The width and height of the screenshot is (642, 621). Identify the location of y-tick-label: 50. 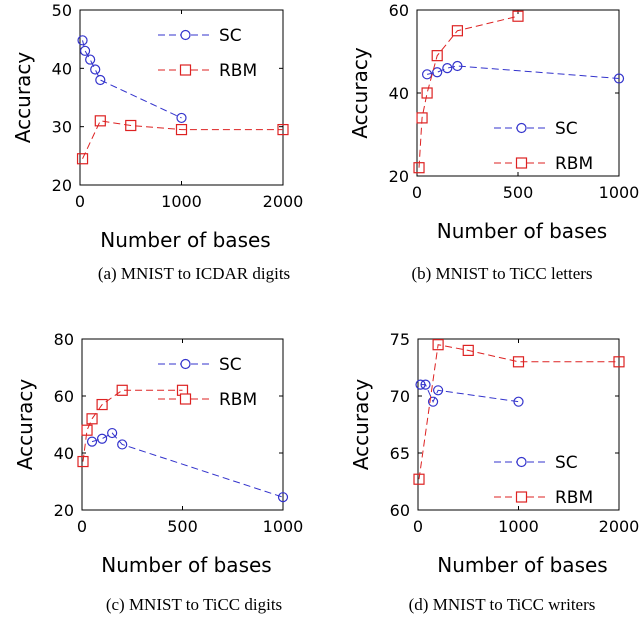
(62, 10).